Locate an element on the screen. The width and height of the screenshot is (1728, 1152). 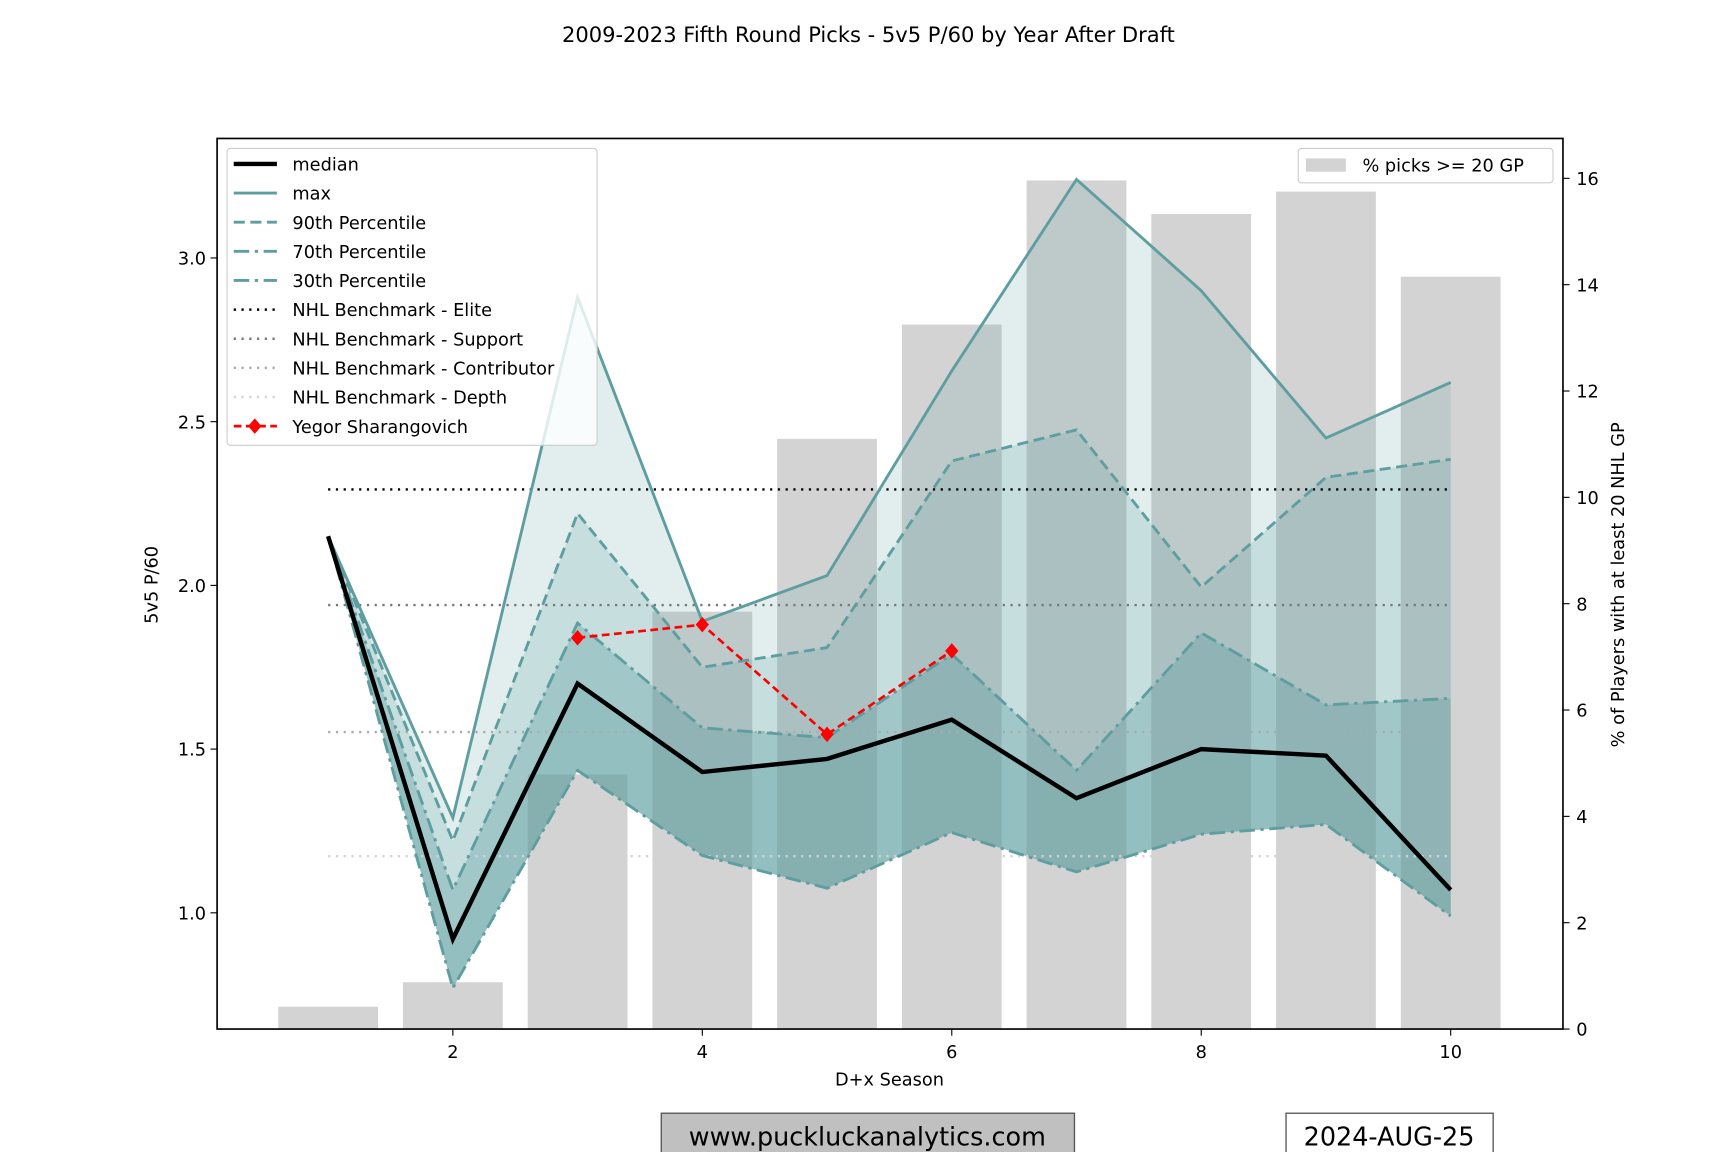
y2-axis-ticks: 0 2 4 6 8 10 12 14 16 is located at coordinates (1580, 605).